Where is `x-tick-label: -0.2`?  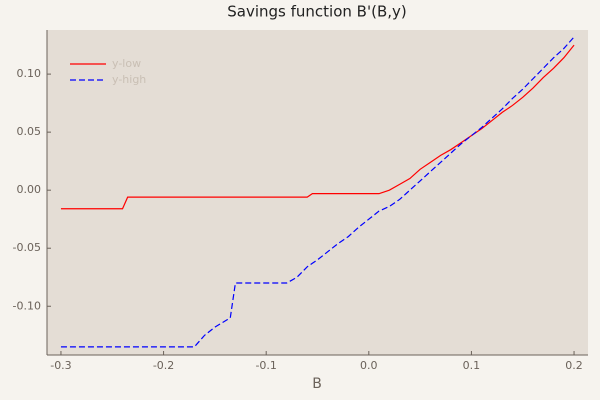
x-tick-label: -0.2 is located at coordinates (163, 365).